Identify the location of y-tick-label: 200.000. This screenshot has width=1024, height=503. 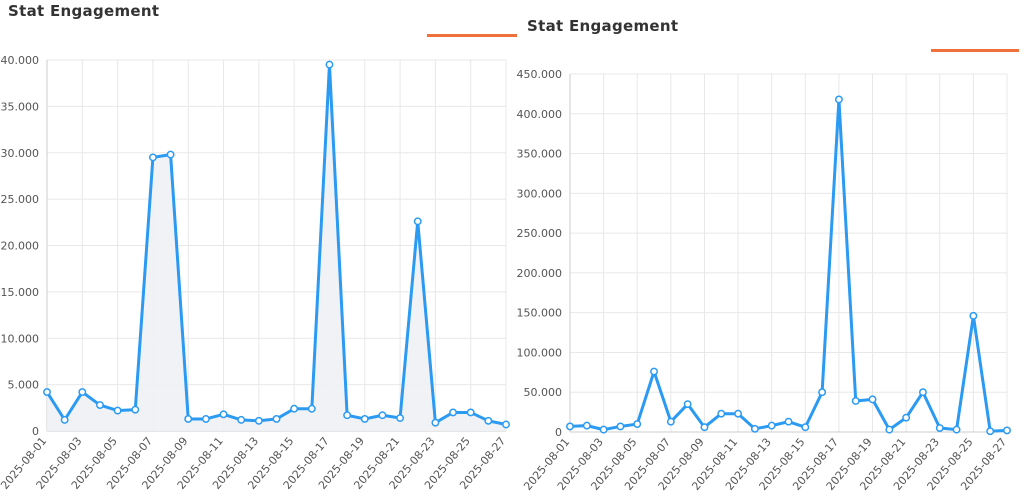
(540, 273).